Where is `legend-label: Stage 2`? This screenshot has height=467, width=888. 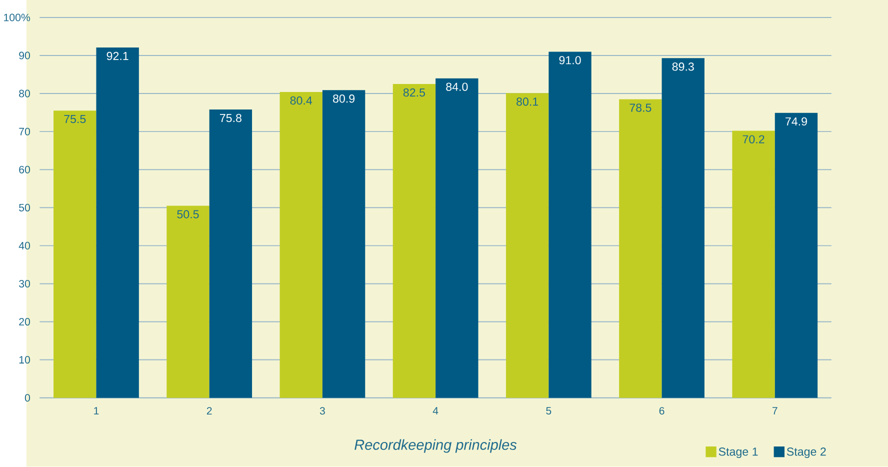 legend-label: Stage 2 is located at coordinates (806, 453).